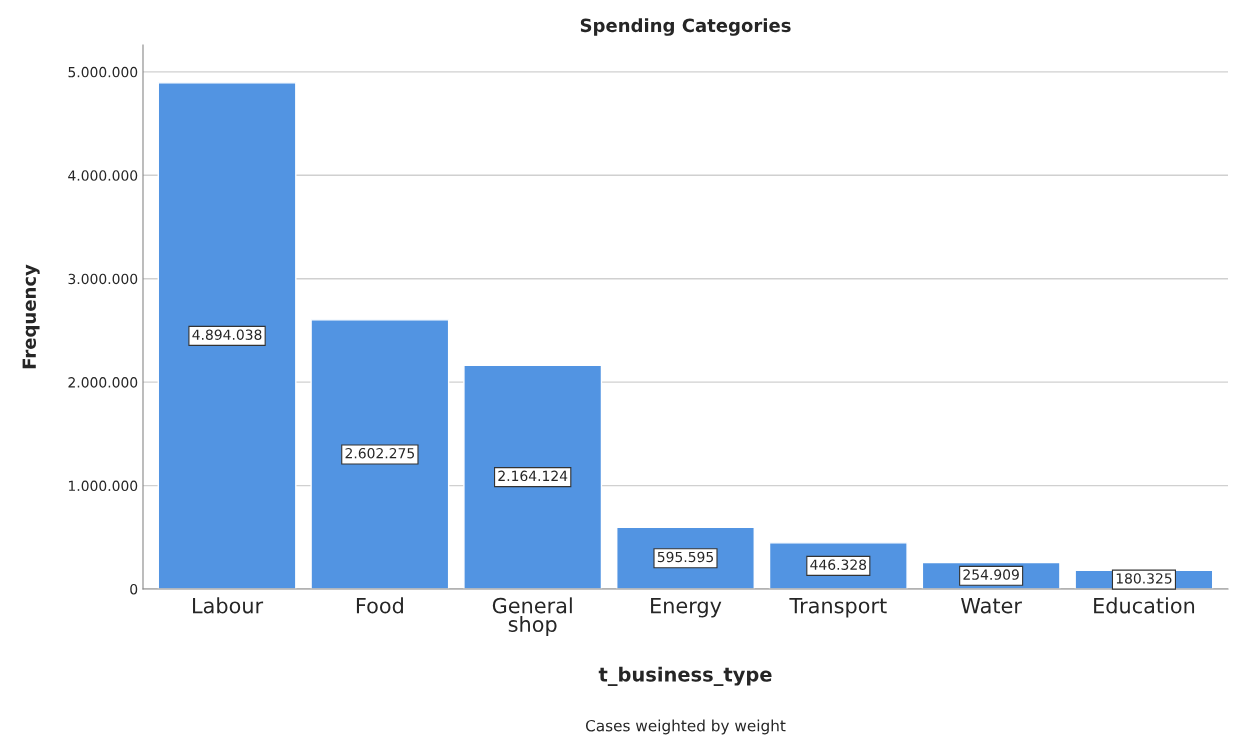  What do you see at coordinates (685, 27) in the screenshot?
I see `chart-title: Spending Categories` at bounding box center [685, 27].